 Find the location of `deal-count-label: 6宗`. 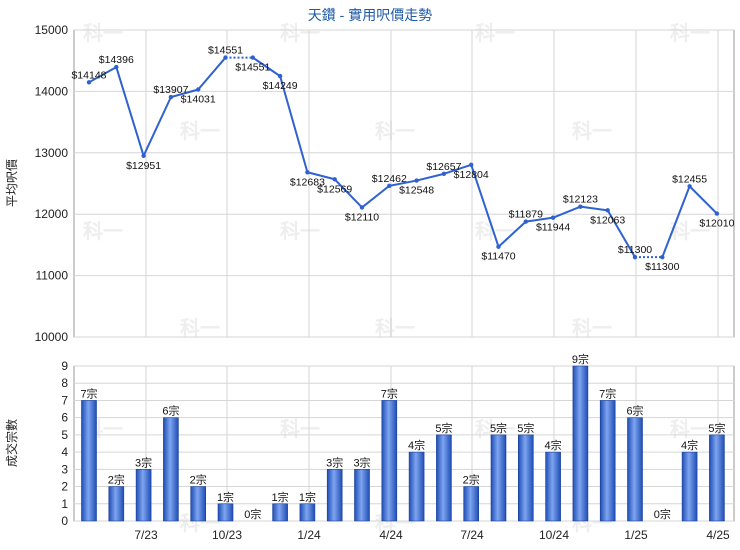

deal-count-label: 6宗 is located at coordinates (170, 411).